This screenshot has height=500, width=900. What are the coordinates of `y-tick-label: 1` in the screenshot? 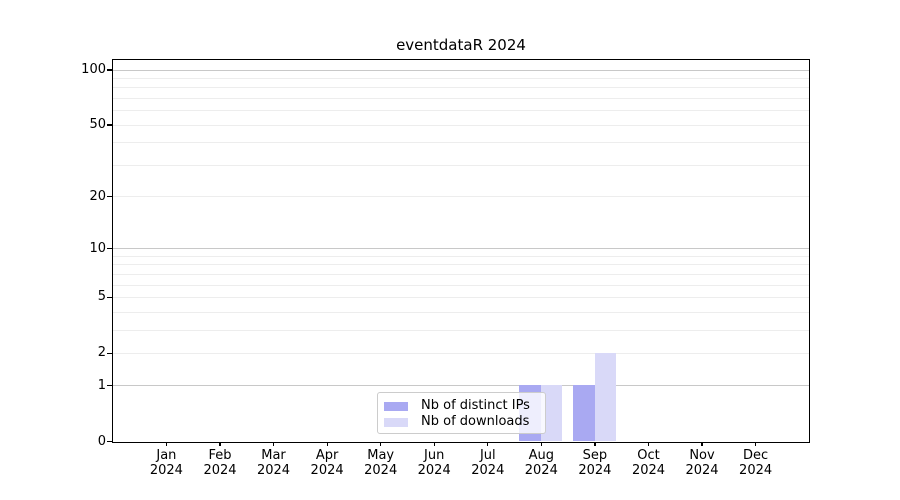 It's located at (101, 385).